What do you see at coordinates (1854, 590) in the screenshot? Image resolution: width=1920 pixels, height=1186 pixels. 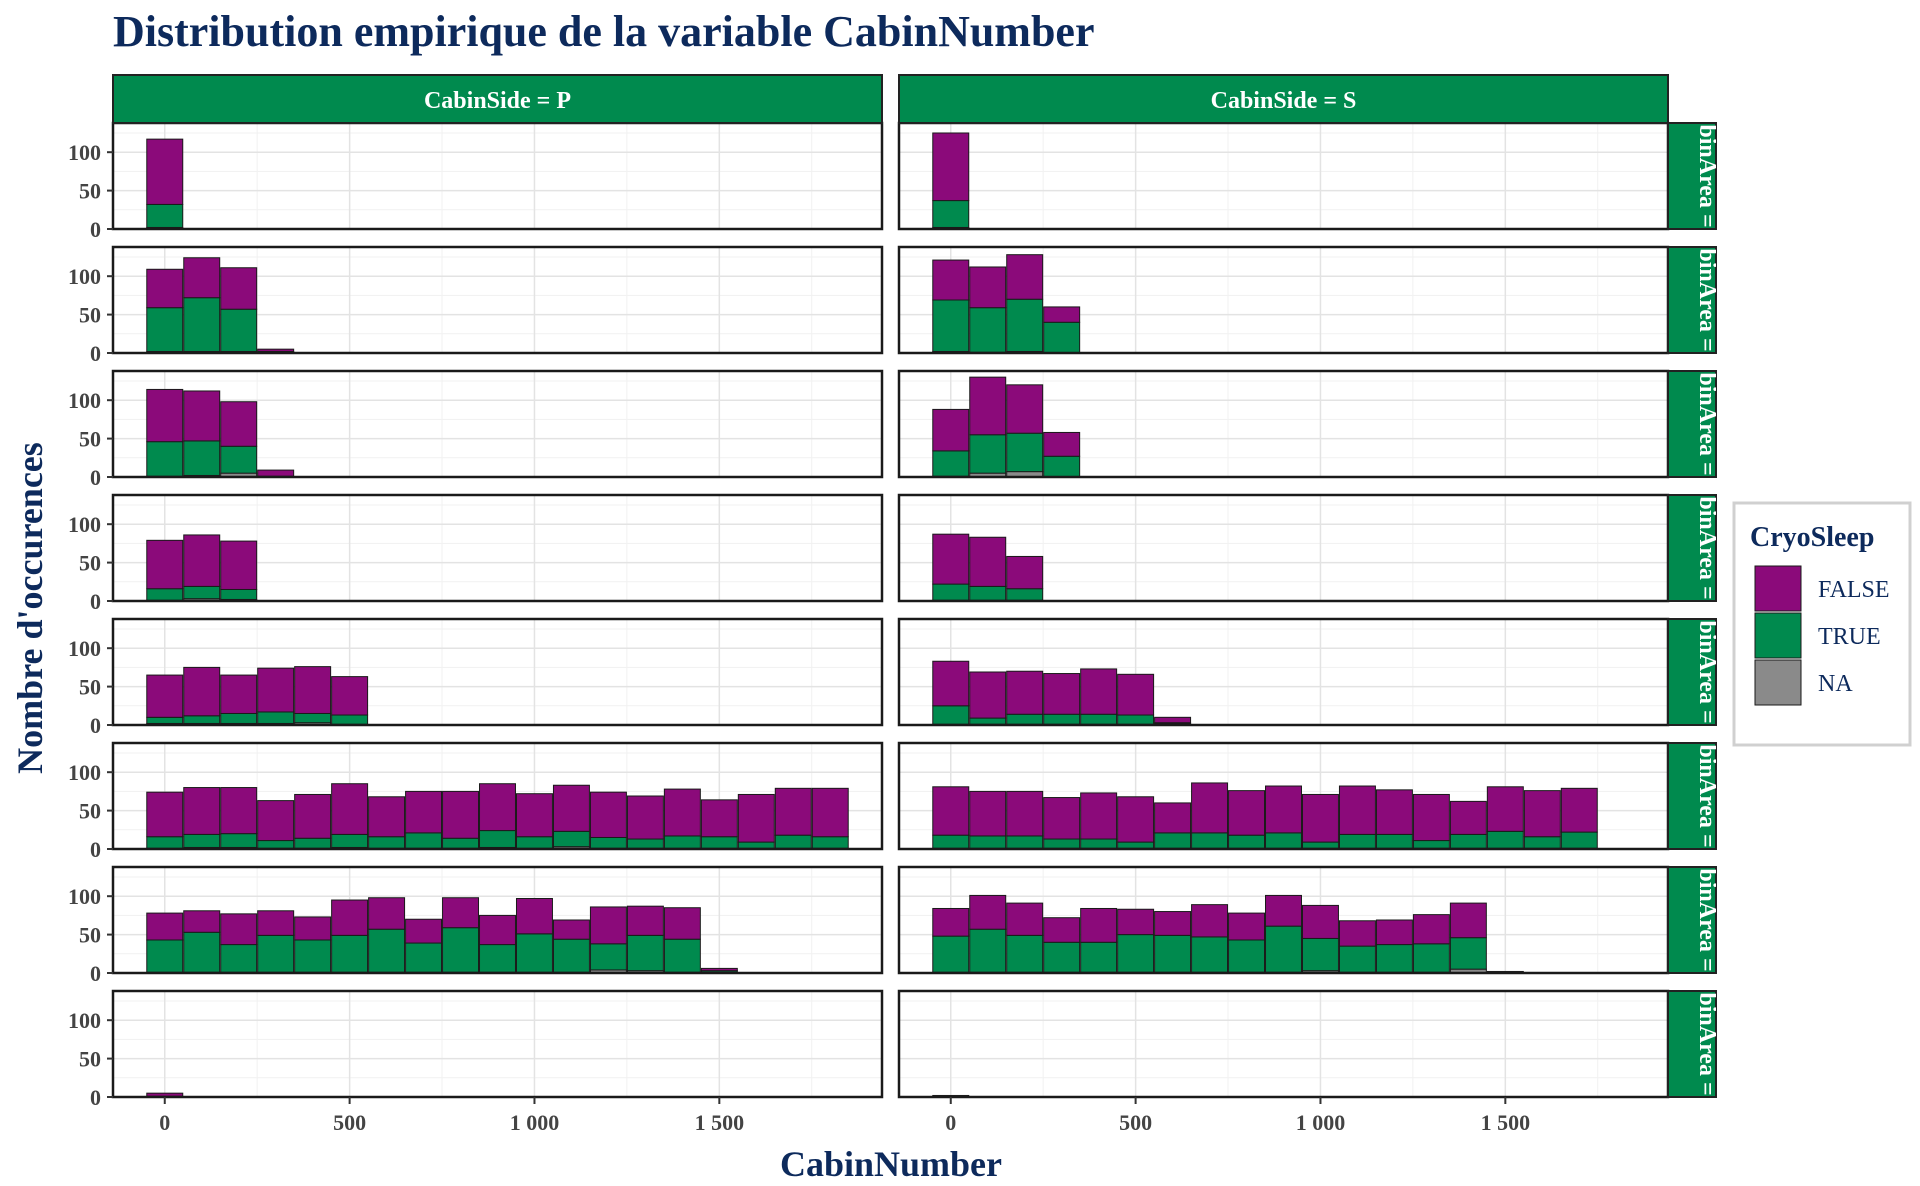 I see `legend-label-false: FALSE` at bounding box center [1854, 590].